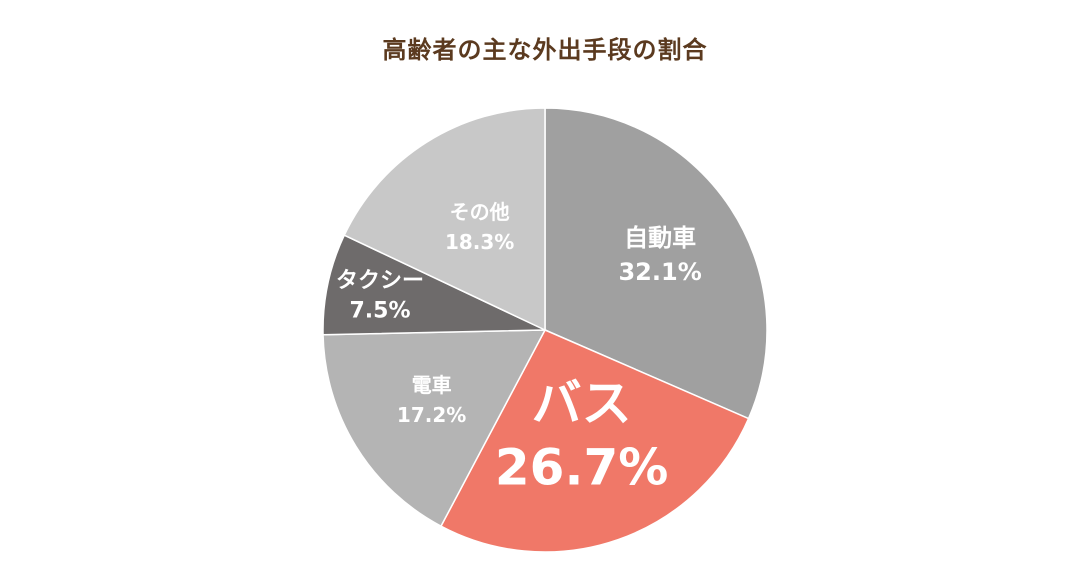 The image size is (1090, 572). I want to click on slice-label-train: 電車, so click(432, 385).